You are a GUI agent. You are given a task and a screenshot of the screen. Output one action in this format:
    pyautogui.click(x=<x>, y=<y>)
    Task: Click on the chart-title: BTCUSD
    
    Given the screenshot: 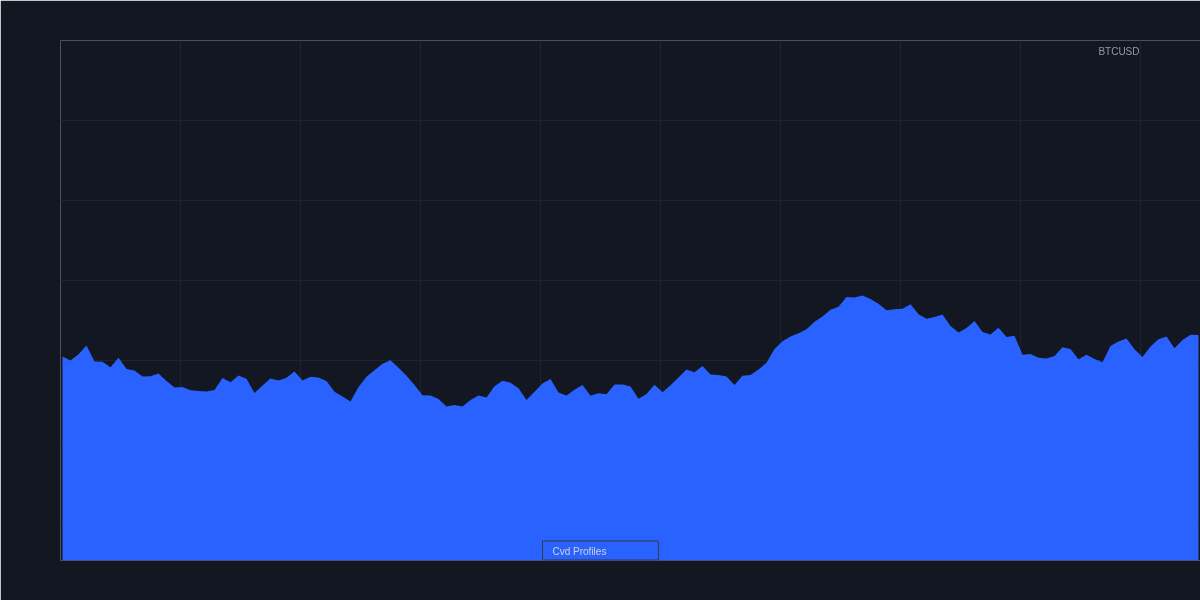 What is the action you would take?
    pyautogui.click(x=1119, y=51)
    